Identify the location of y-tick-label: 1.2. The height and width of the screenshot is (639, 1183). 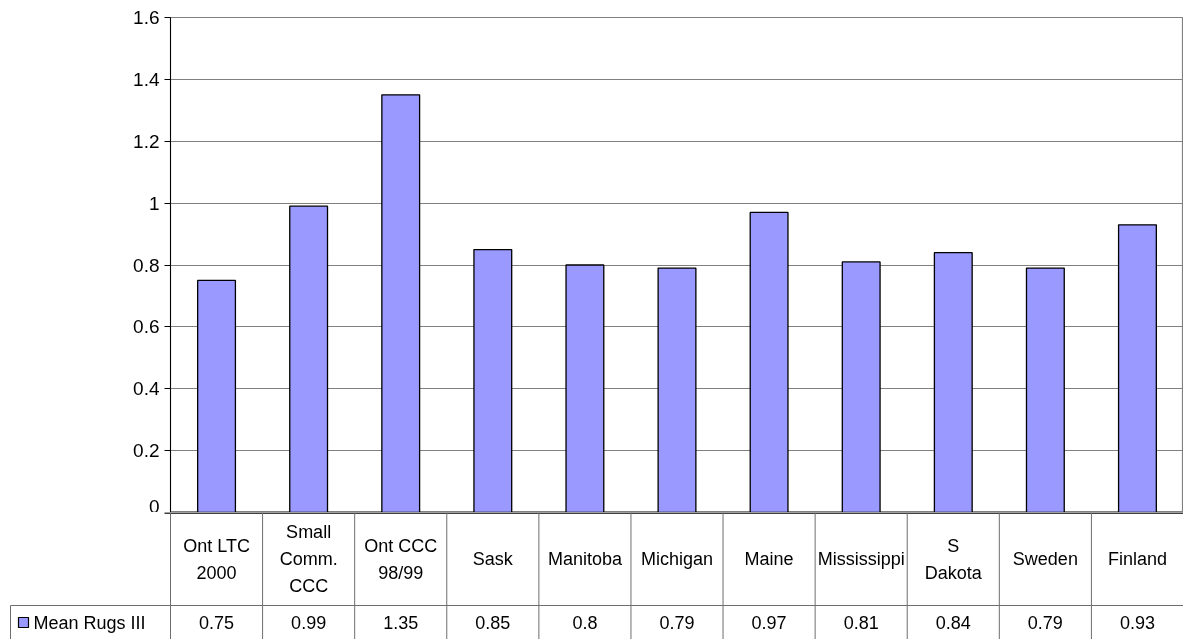
(146, 141).